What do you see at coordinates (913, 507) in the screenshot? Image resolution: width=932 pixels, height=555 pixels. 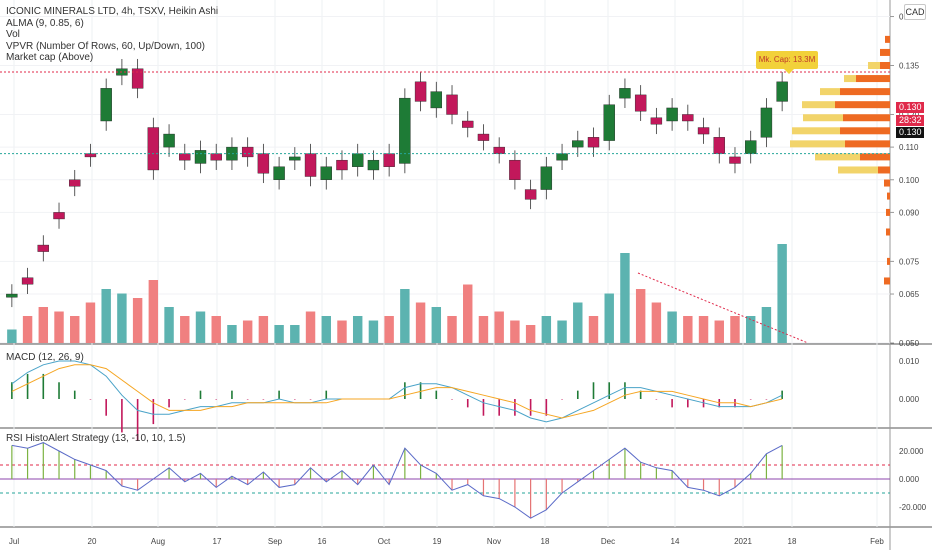 I see `rsi-tick-label: -20.000` at bounding box center [913, 507].